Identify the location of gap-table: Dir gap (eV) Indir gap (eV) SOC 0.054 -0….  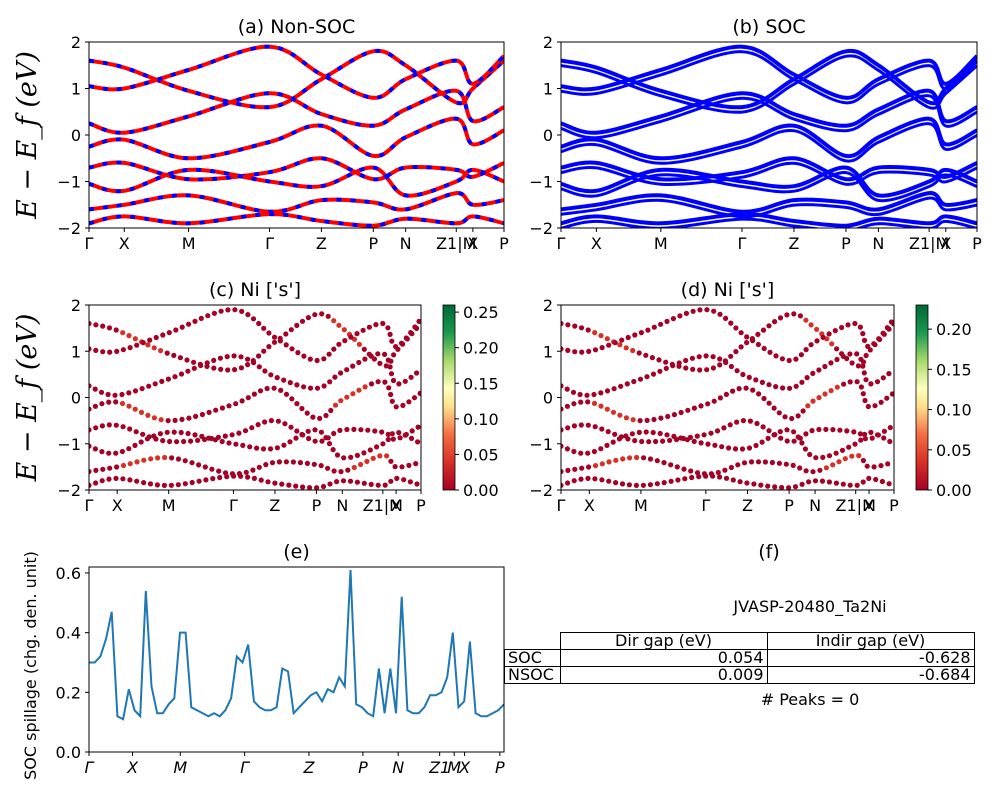
(739, 658).